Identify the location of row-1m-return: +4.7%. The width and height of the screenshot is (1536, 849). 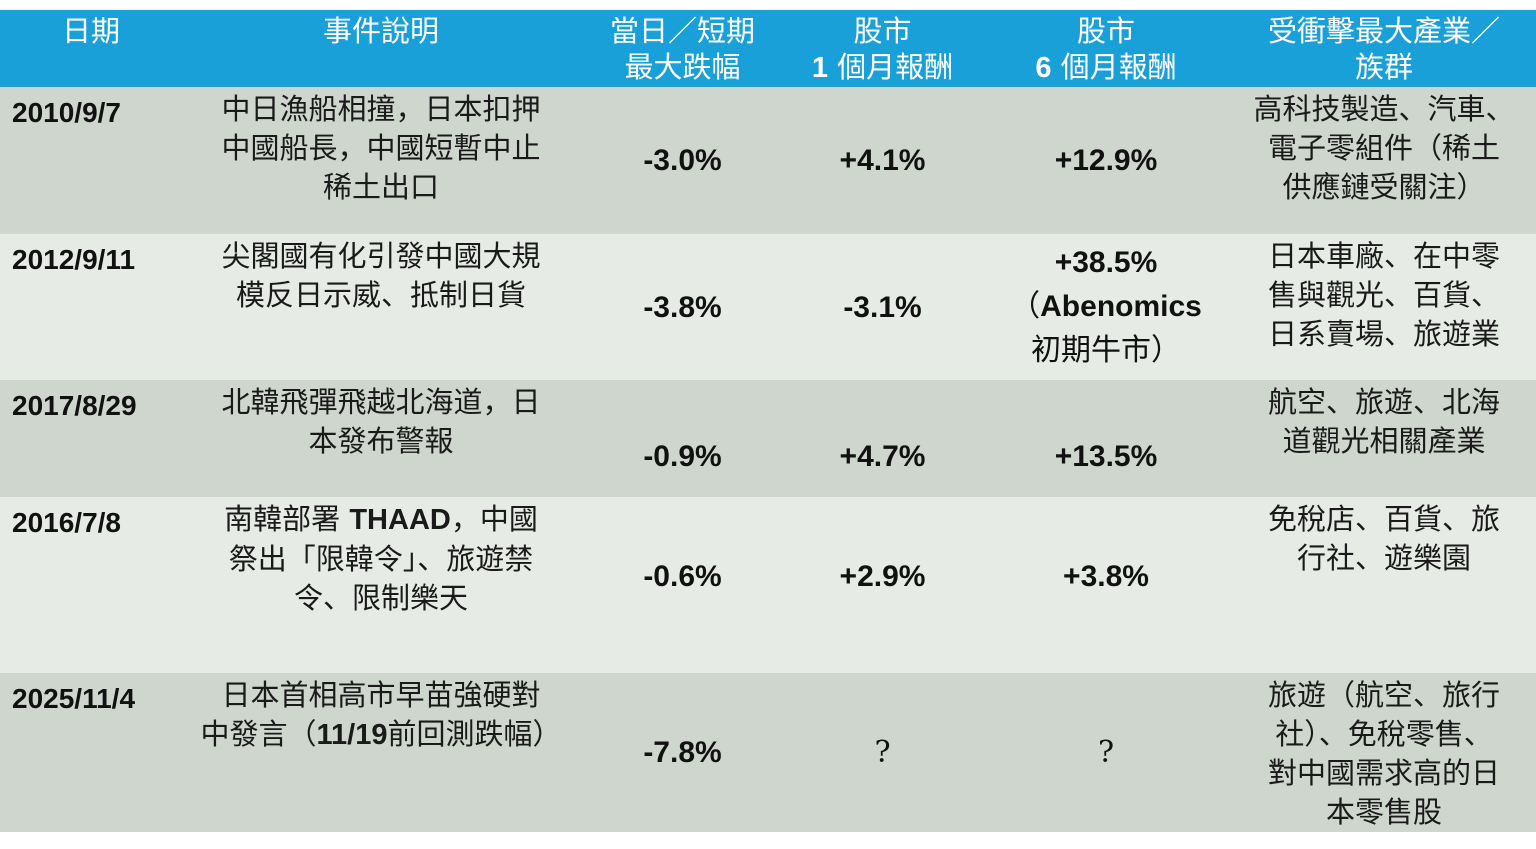
(882, 456).